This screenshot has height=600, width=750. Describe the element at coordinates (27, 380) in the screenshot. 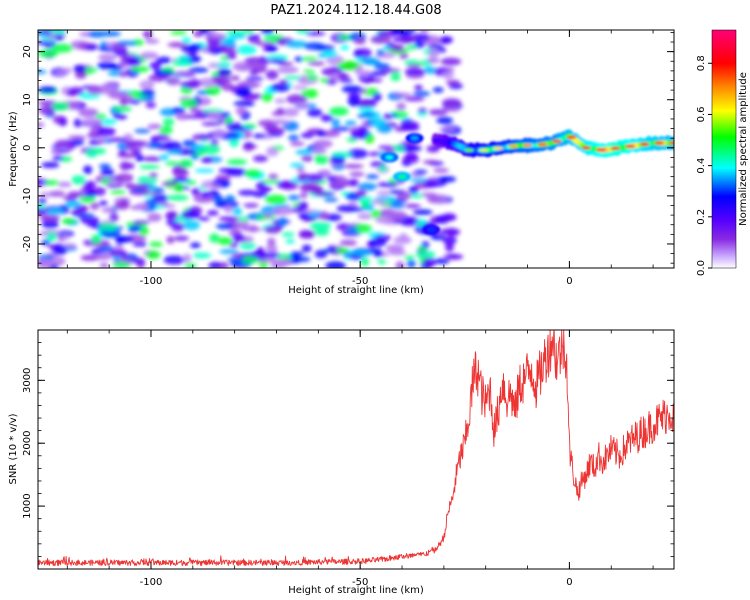

I see `y-tick-label: 3000` at that location.